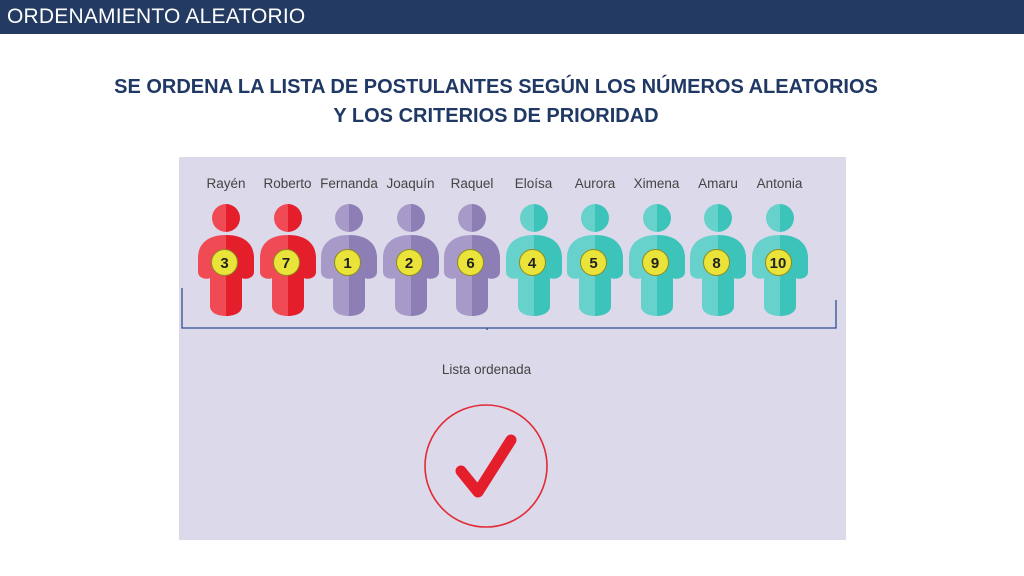 The width and height of the screenshot is (1024, 576). Describe the element at coordinates (718, 183) in the screenshot. I see `applicant-name: Amaru` at that location.